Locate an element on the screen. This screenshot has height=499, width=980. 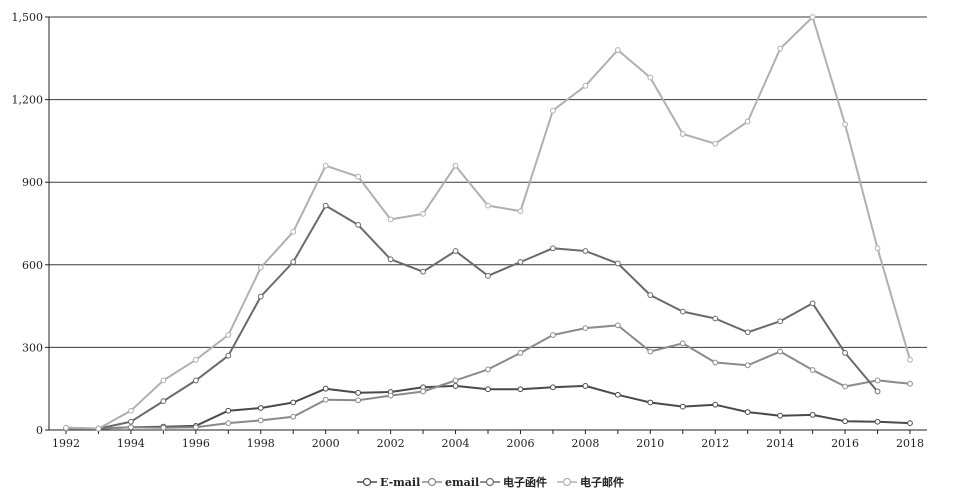
series-line is located at coordinates (488, 407).